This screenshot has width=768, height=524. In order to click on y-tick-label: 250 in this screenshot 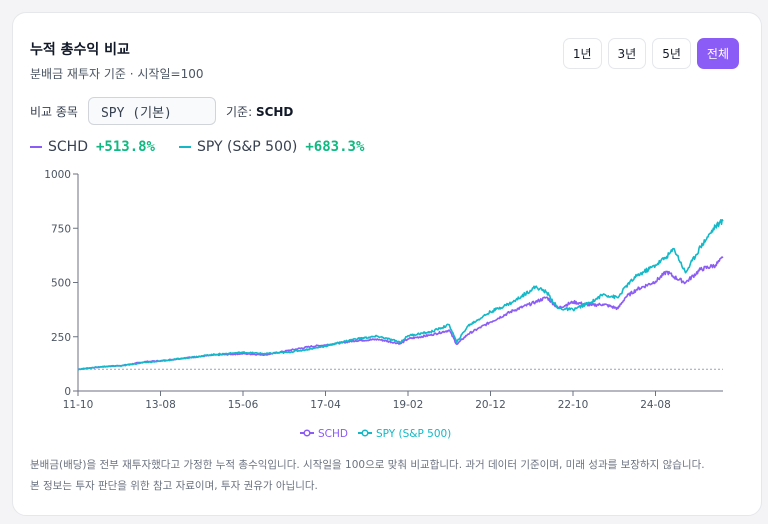, I will do `click(61, 338)`.